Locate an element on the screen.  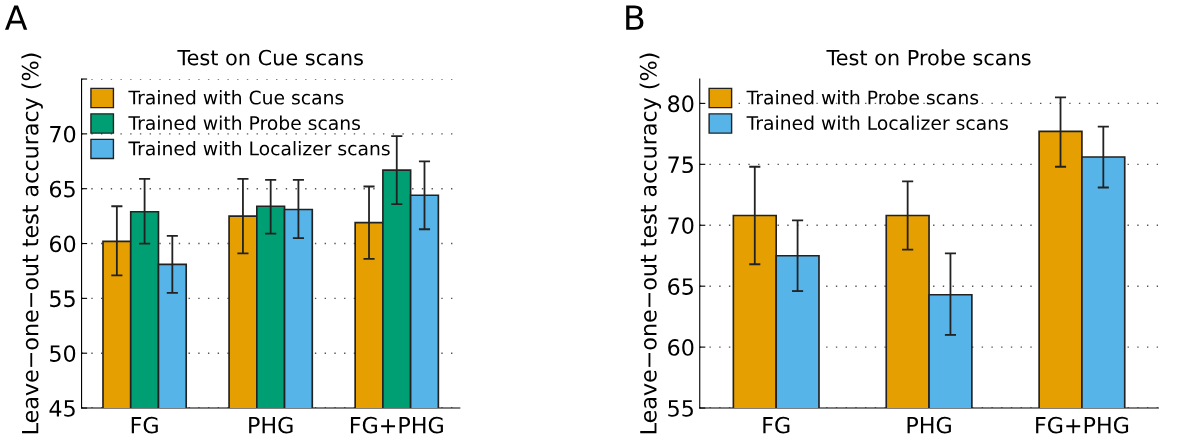
text: A is located at coordinates (16, 17).